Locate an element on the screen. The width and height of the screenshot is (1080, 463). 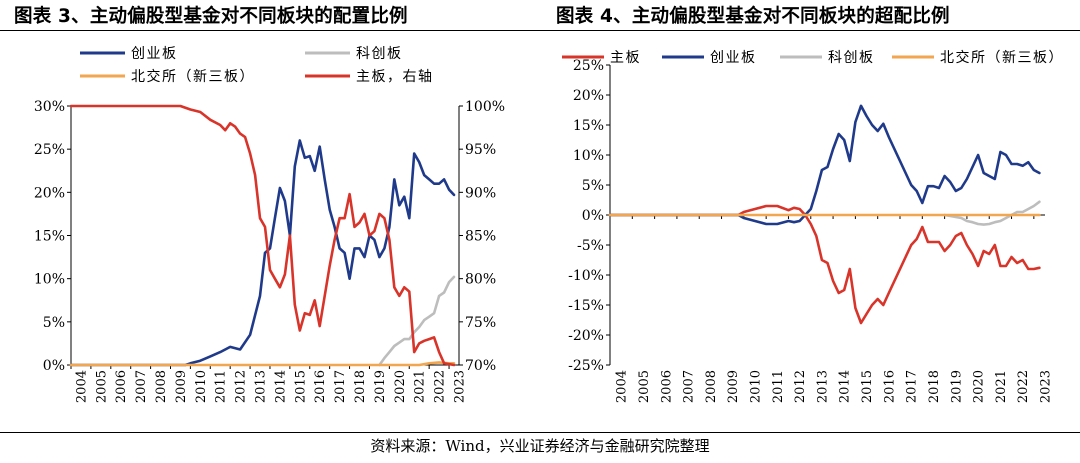
y-tick-label: 30% is located at coordinates (49, 107).